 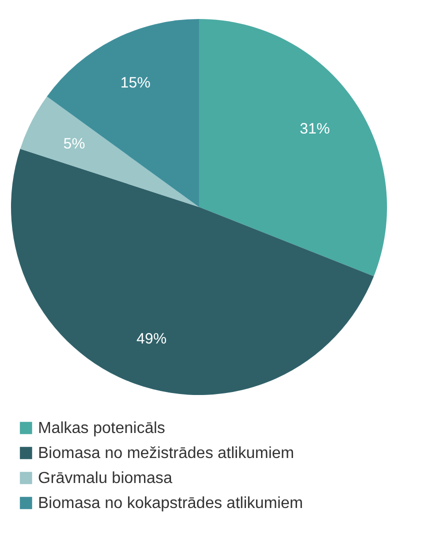 I want to click on legend-label: Grāvmalu biomasa, so click(x=105, y=478).